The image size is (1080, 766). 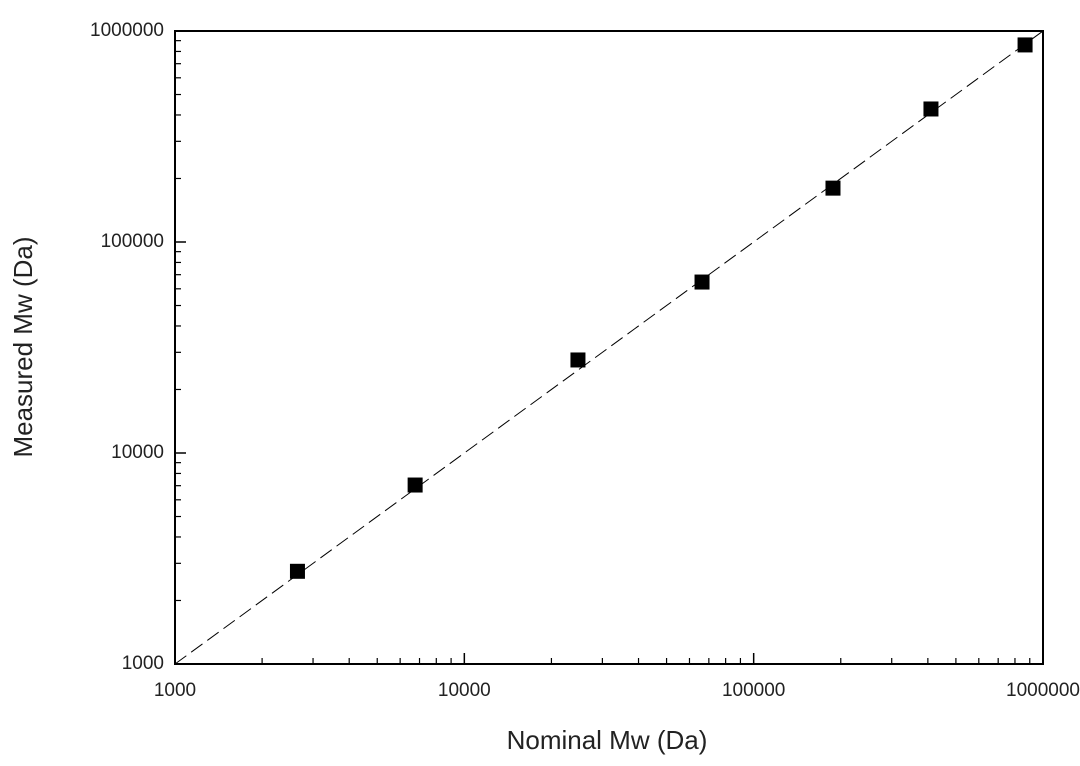 What do you see at coordinates (132, 241) in the screenshot?
I see `y-tick-label: 100000` at bounding box center [132, 241].